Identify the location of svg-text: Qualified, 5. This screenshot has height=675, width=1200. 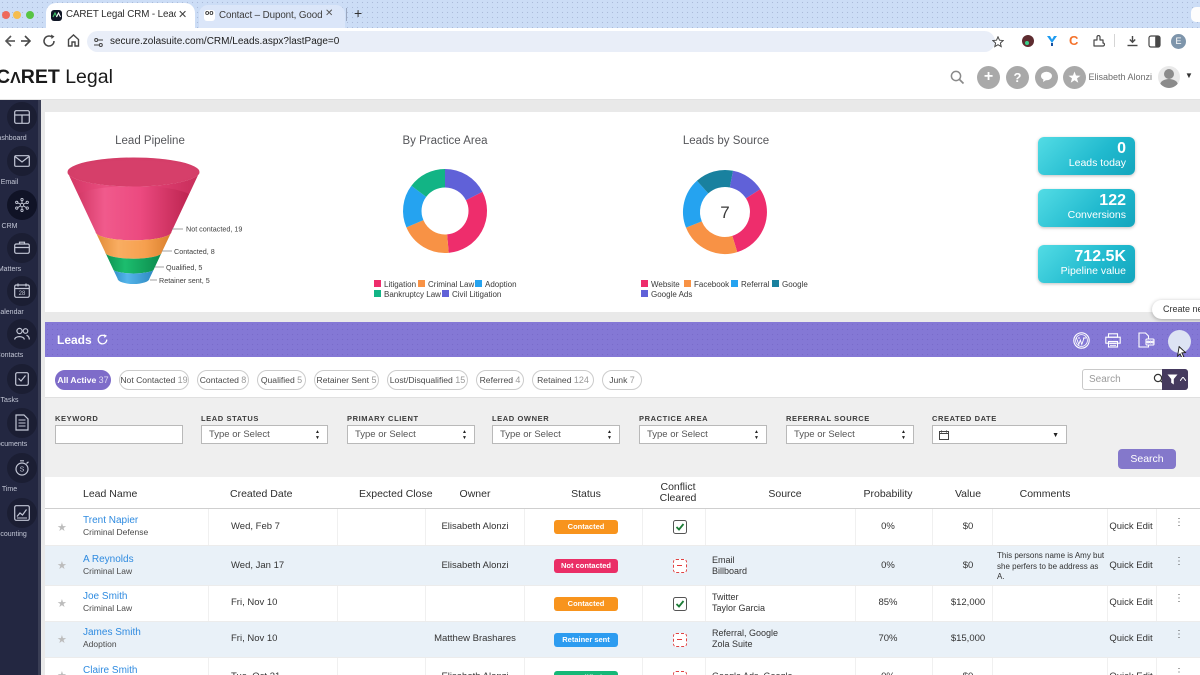
(184, 267).